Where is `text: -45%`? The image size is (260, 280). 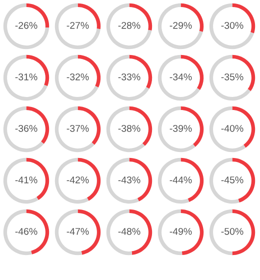
text: -45% is located at coordinates (232, 180).